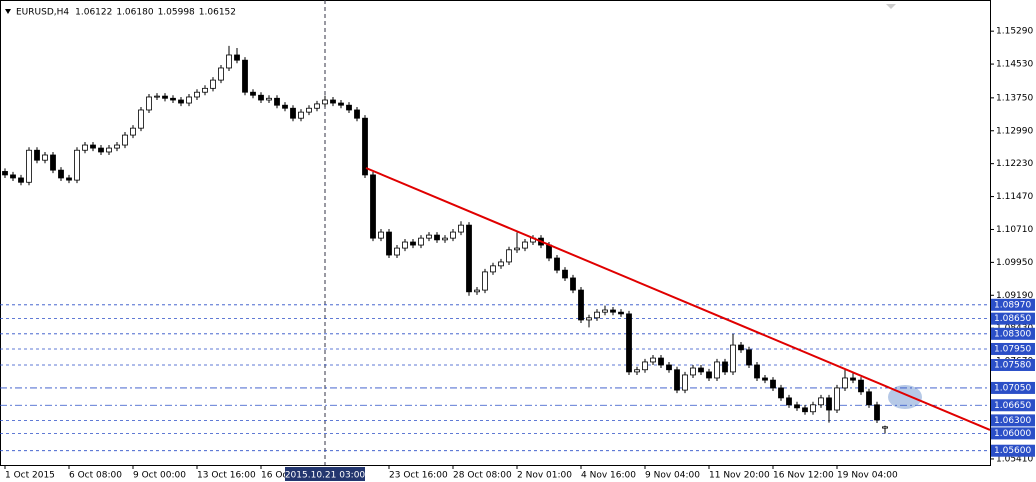 This screenshot has height=482, width=1036. Describe the element at coordinates (1014, 263) in the screenshot. I see `y-tick-label: 1.09950` at that location.